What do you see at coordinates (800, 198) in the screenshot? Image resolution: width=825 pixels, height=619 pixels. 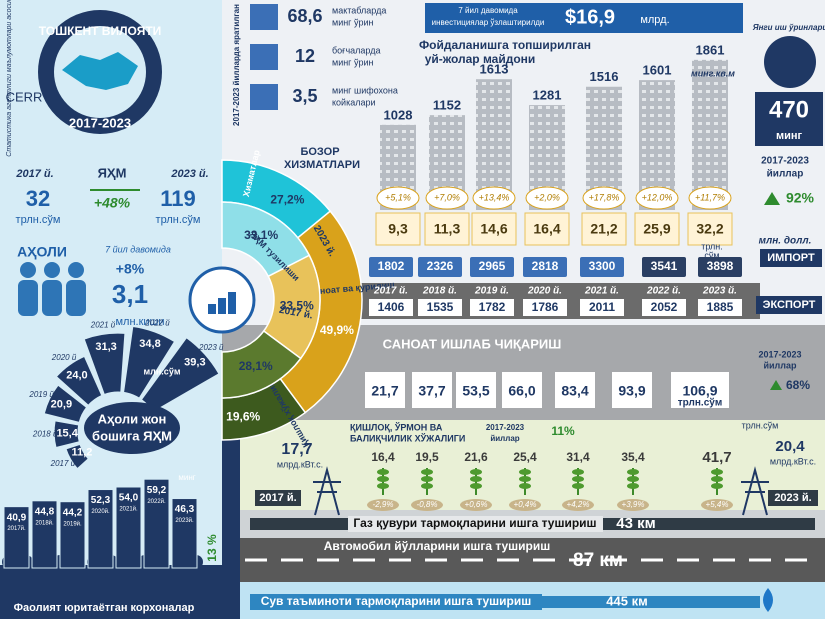 I see `jobs-growth: 92%` at bounding box center [800, 198].